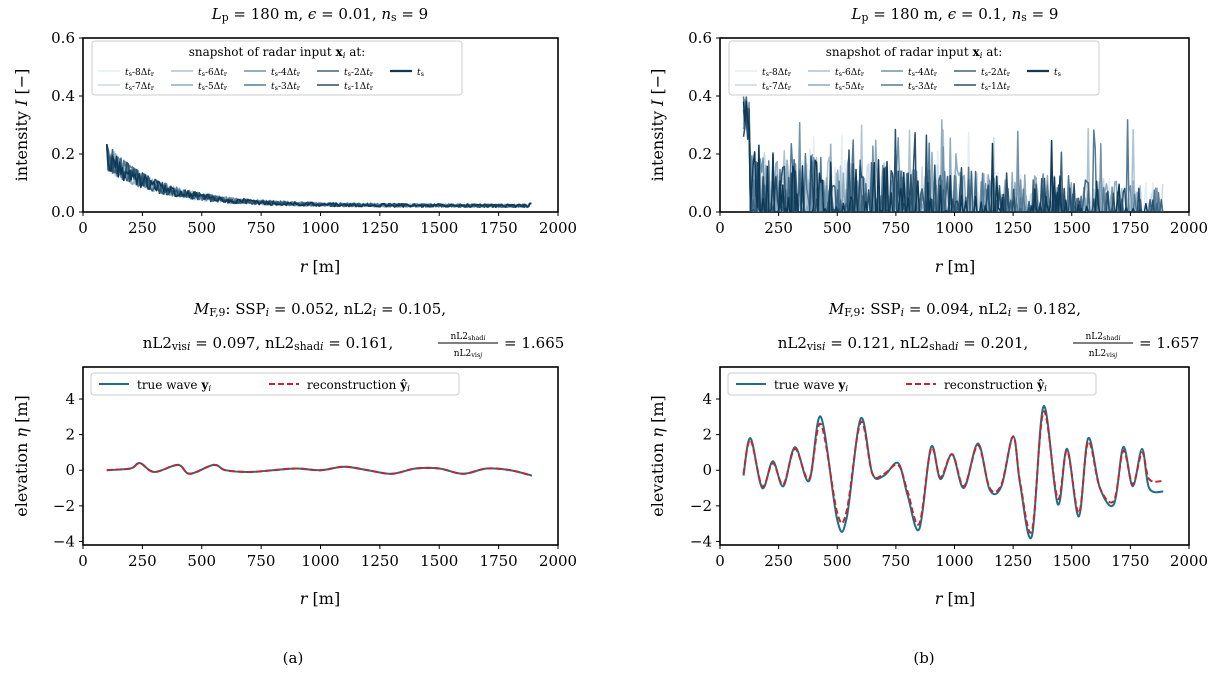 This screenshot has height=674, width=1222. Describe the element at coordinates (657, 125) in the screenshot. I see `ylabel-top-b: intensity I [−]` at that location.